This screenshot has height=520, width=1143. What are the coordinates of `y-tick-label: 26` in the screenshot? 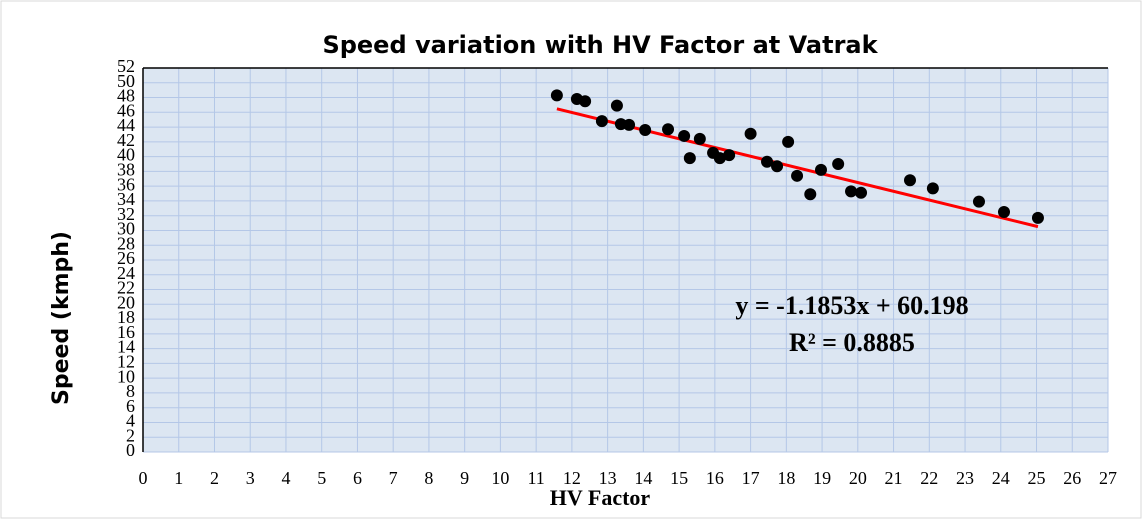 It's located at (126, 258).